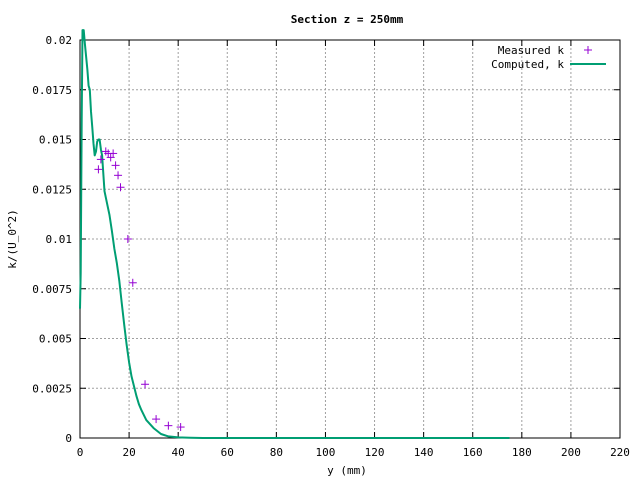  What do you see at coordinates (347, 19) in the screenshot?
I see `chart-title: Section z = 250mm` at bounding box center [347, 19].